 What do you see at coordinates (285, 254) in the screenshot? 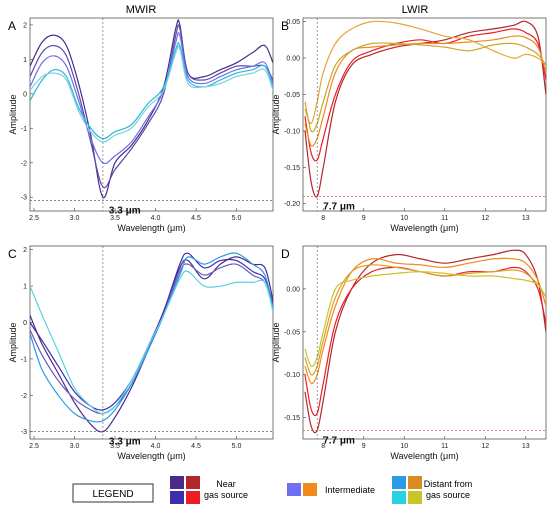
I see `panel-letter: D` at bounding box center [285, 254].